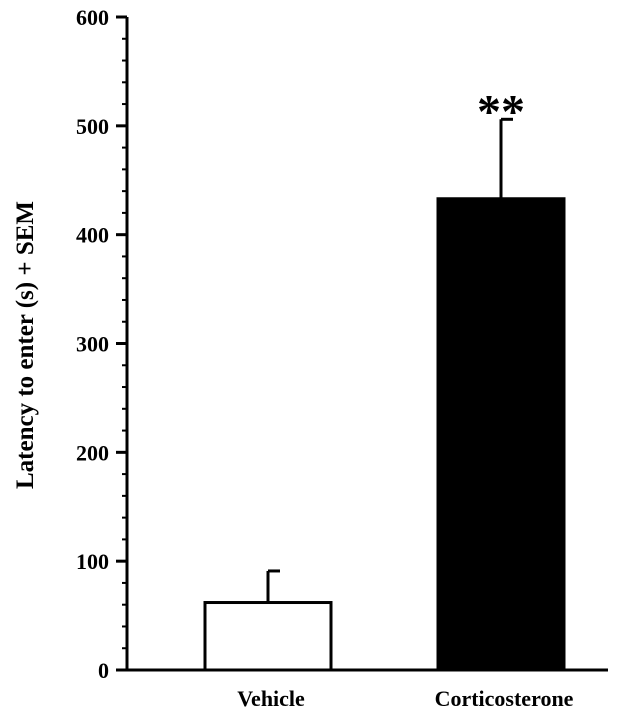 Image resolution: width=621 pixels, height=718 pixels. Describe the element at coordinates (92, 17) in the screenshot. I see `y-tick-label: 600` at that location.